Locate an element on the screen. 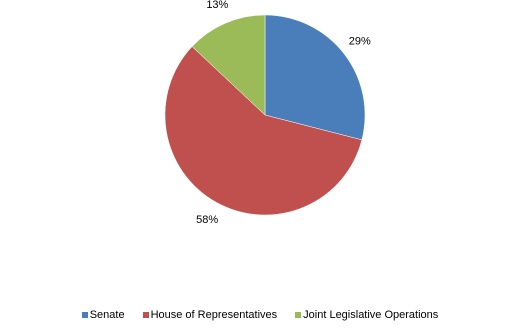  data-label: 13% is located at coordinates (217, 5).